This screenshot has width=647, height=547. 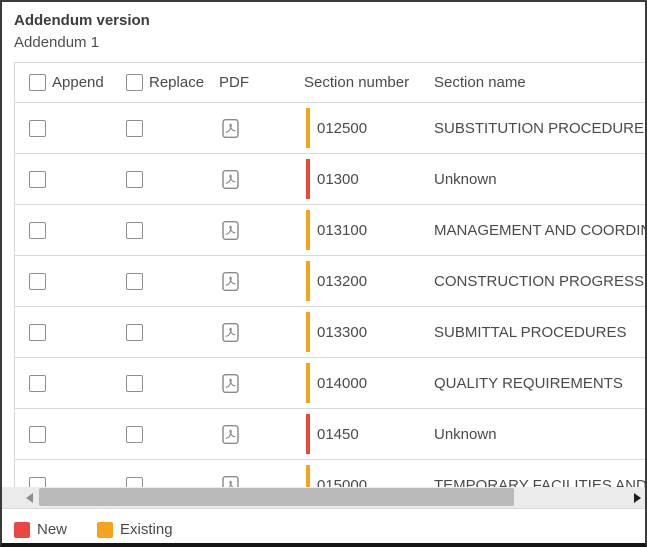 I want to click on section-number-cell: 013100, so click(x=369, y=230).